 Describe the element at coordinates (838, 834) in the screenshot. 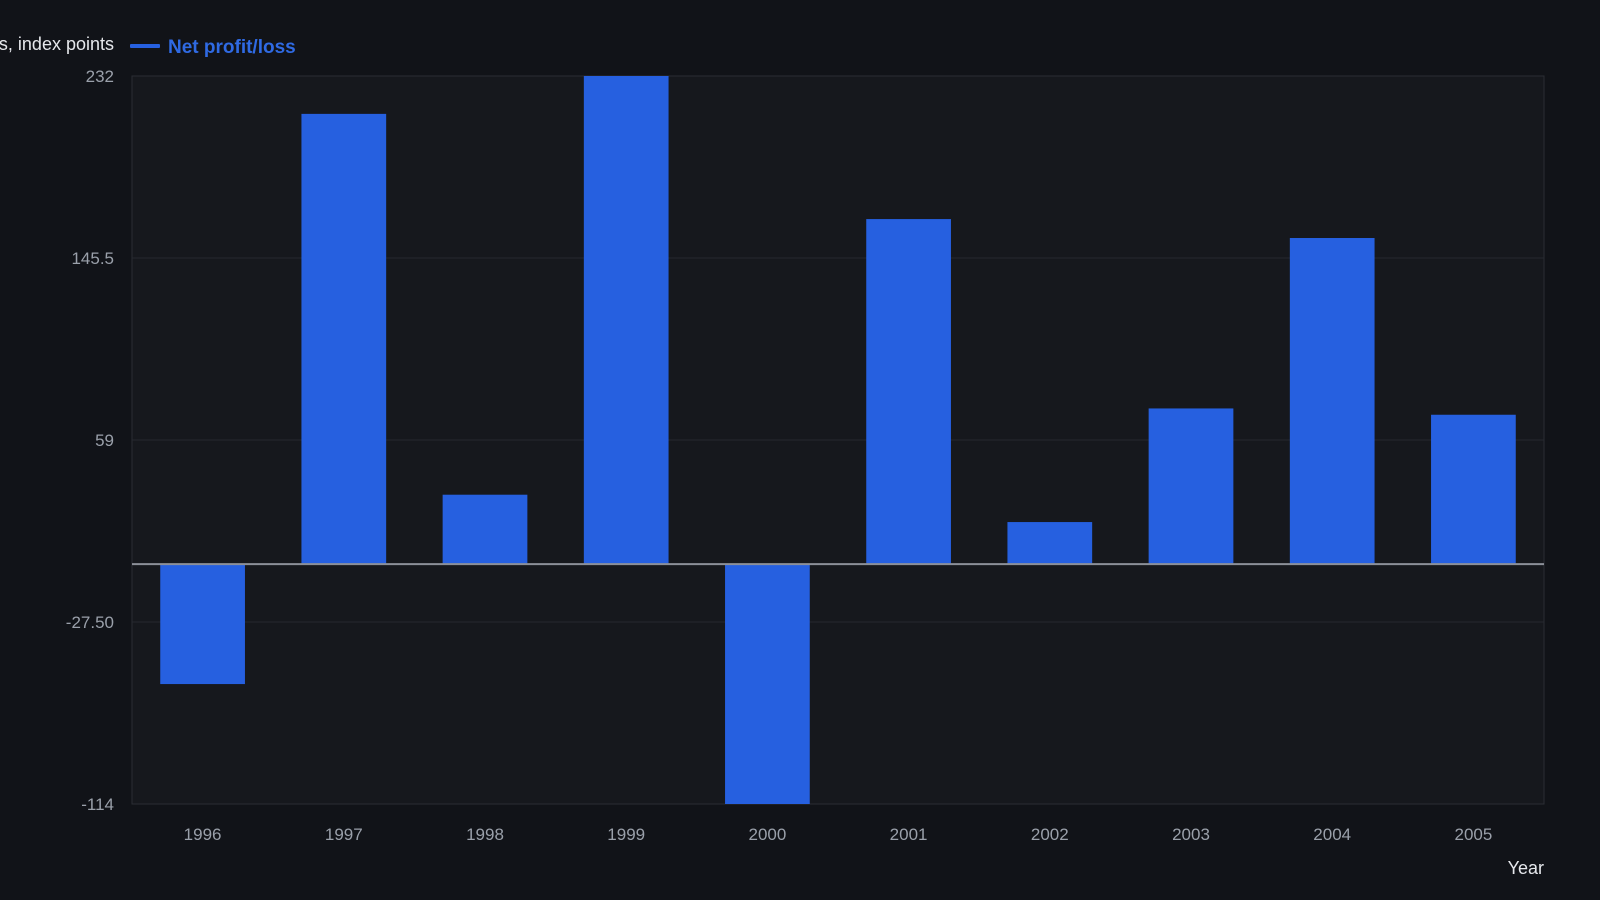

I see `x-axis-ticks: 1996 1997 1998 1999 2000 2001 2002 2003 2004 2005` at that location.